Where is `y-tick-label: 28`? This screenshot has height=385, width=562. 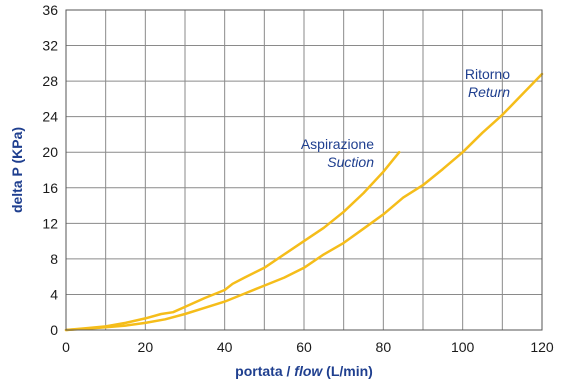
y-tick-label: 28 is located at coordinates (50, 81).